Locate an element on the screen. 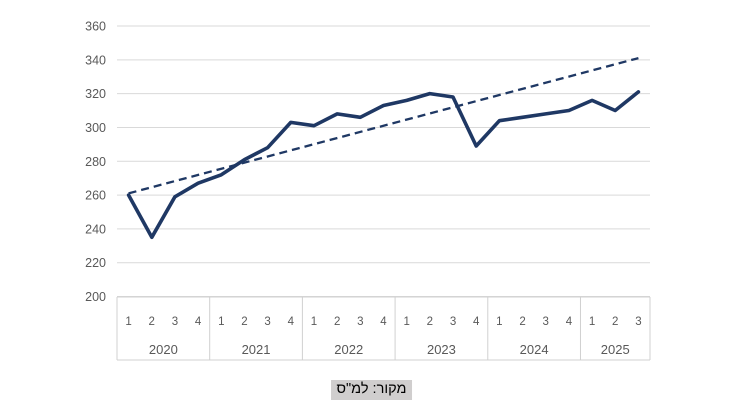 The image size is (743, 420). y-axis-tick-label: 240 is located at coordinates (95, 229).